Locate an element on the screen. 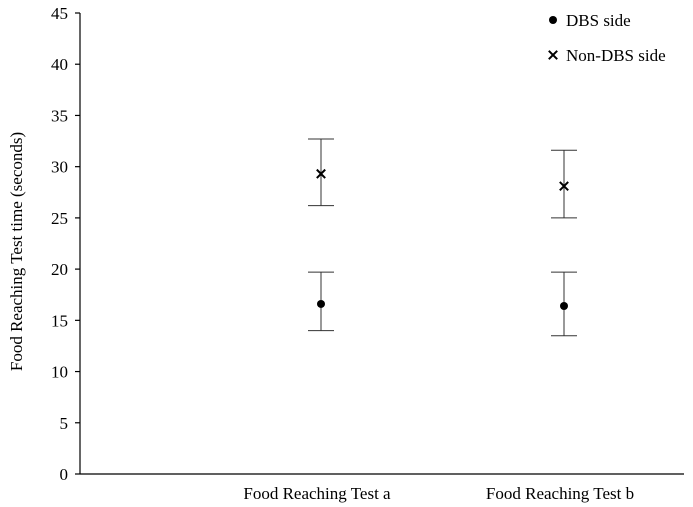 The width and height of the screenshot is (693, 507). y-tick-label: 35 is located at coordinates (59, 115).